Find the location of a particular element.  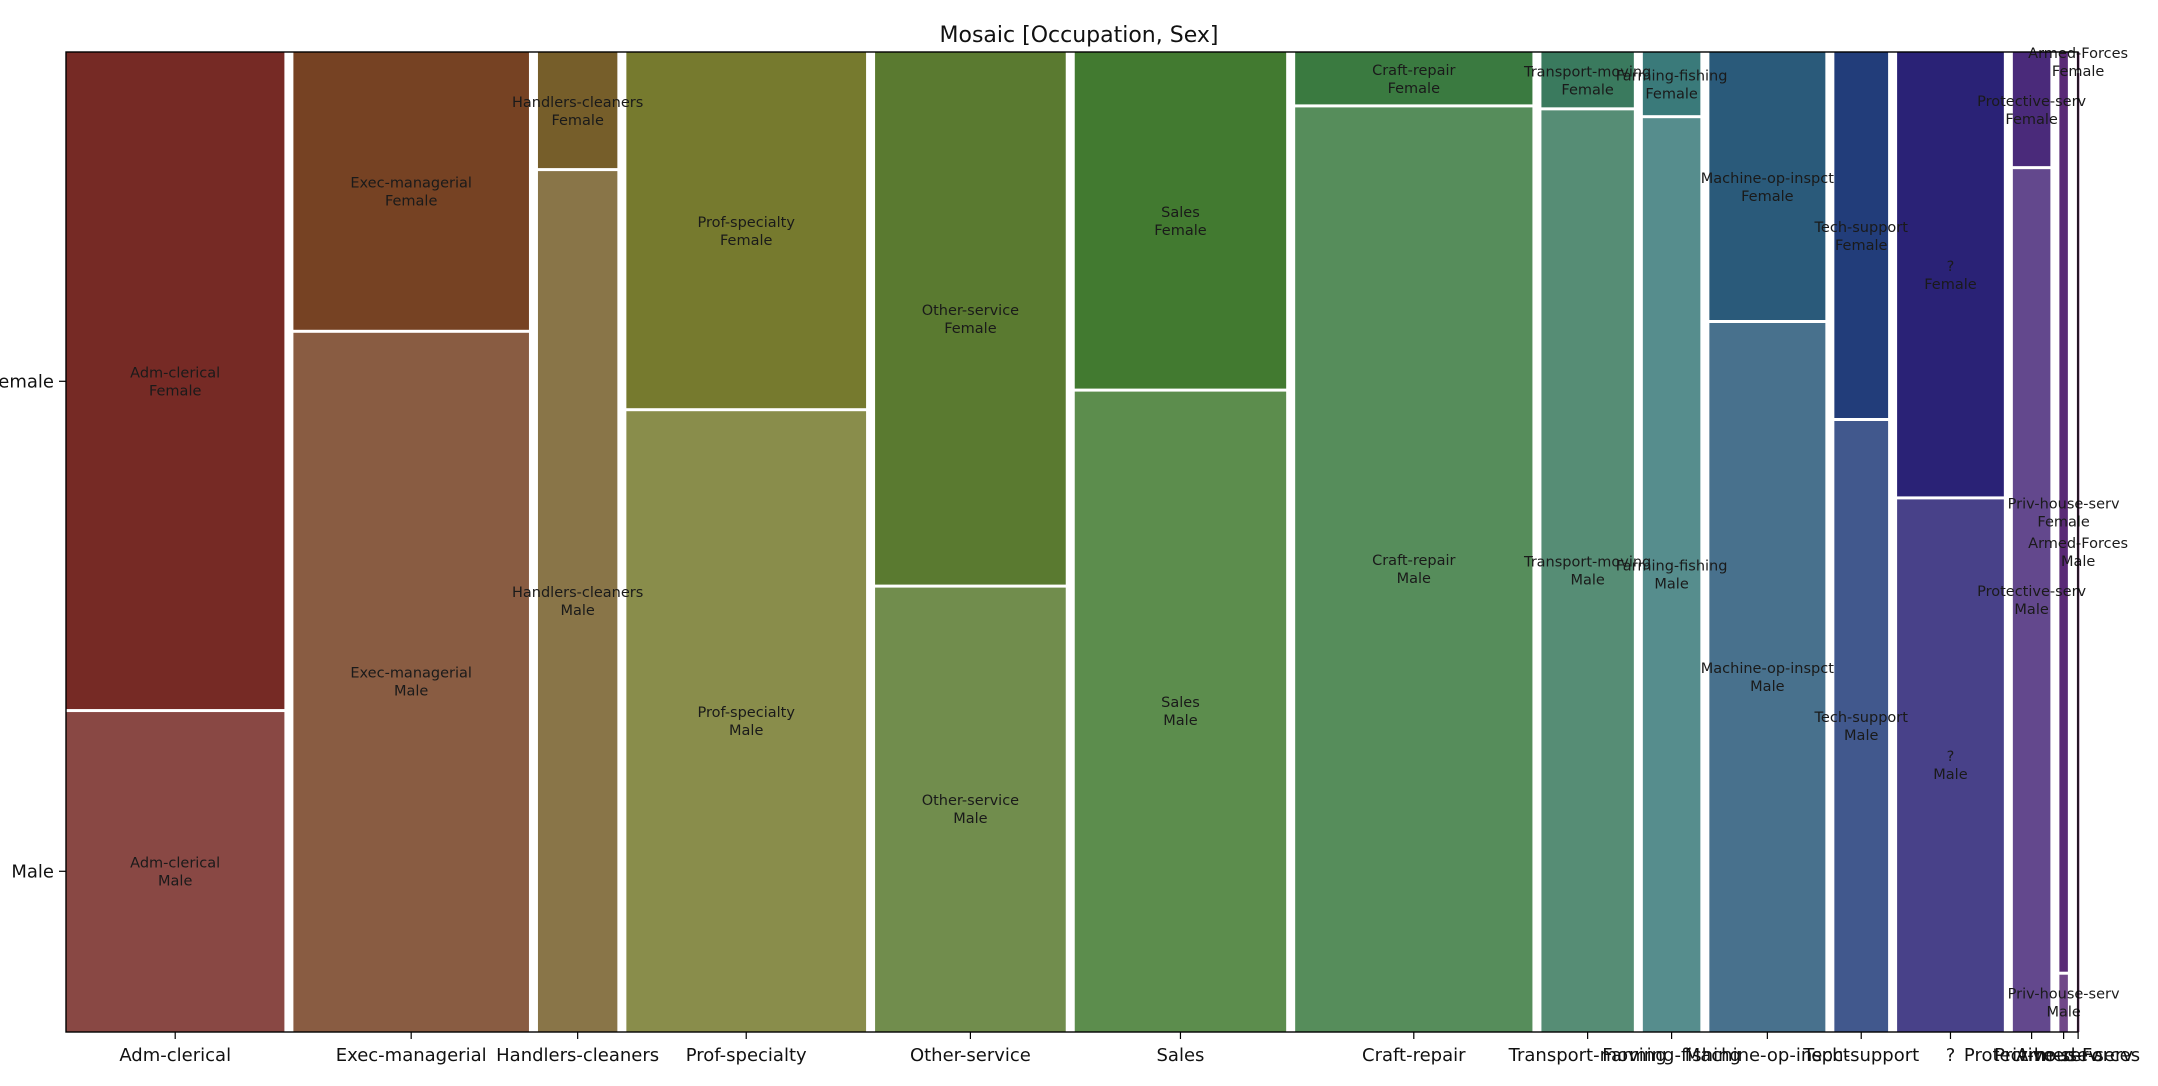

cell-craft-repair-male is located at coordinates (1413, 569).